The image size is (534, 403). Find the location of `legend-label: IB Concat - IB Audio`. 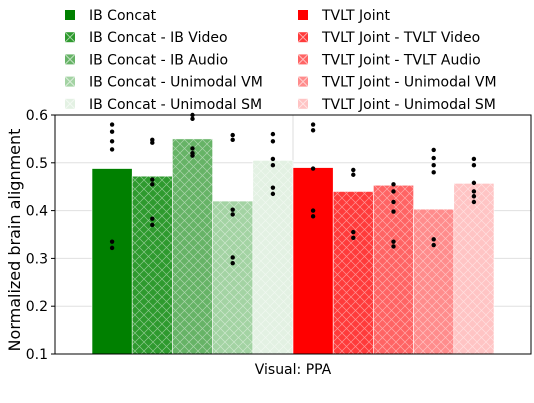

legend-label: IB Concat - IB Audio is located at coordinates (158, 60).